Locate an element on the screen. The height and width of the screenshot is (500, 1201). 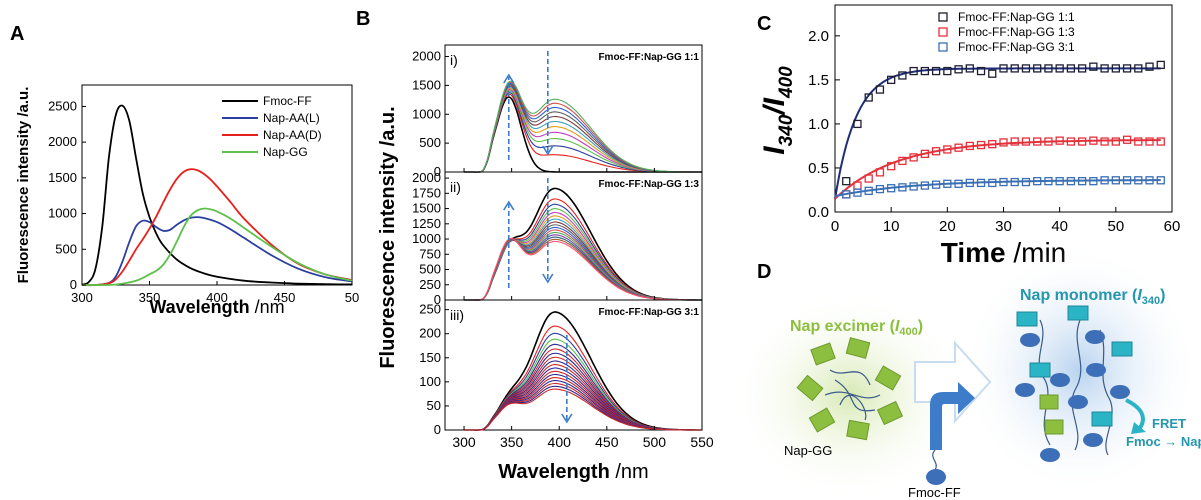
chart-a-ylabel: Fluorescence intensity /a.u. is located at coordinates (23, 185).